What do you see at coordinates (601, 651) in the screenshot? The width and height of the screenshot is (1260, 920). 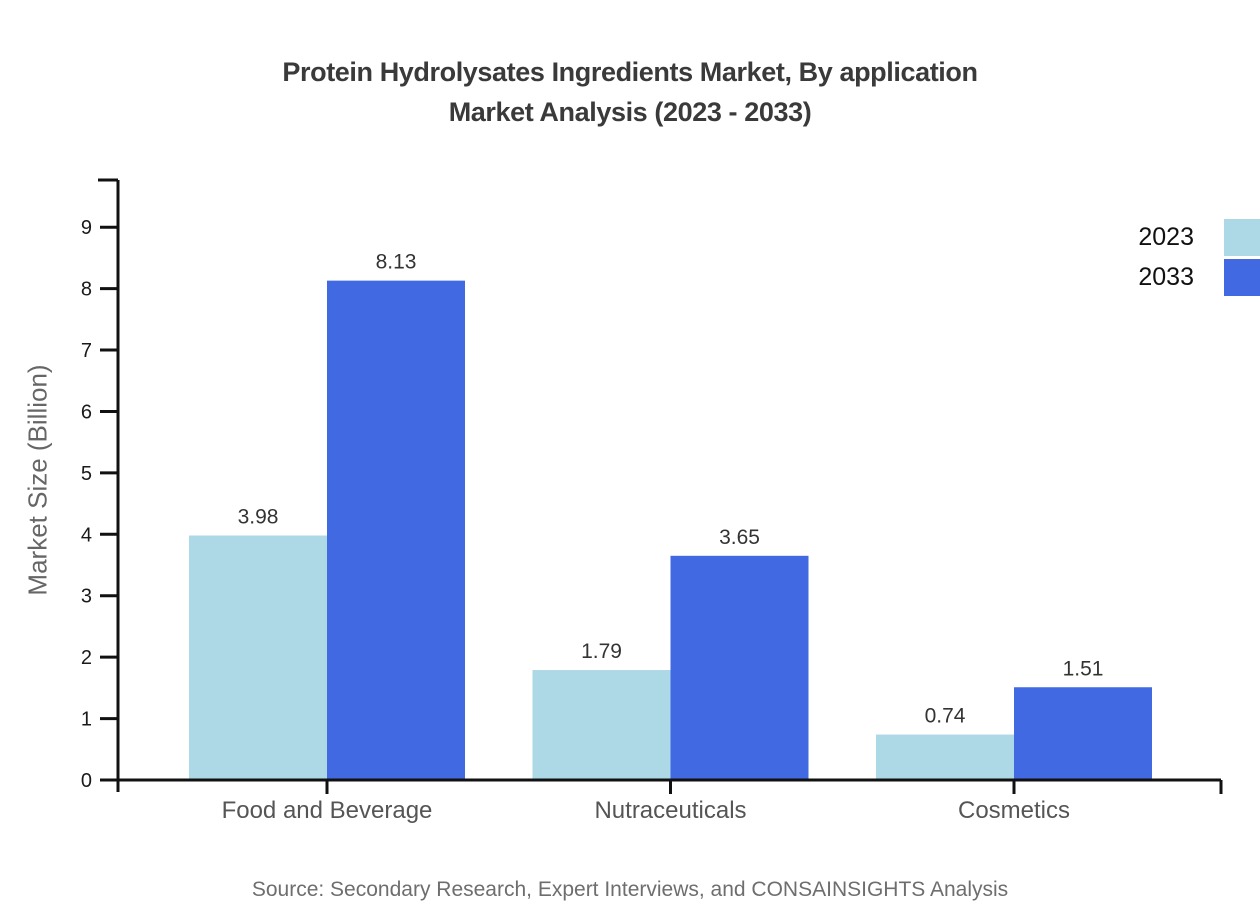 I see `value-label-2023-nutraceuticals: 1.79` at bounding box center [601, 651].